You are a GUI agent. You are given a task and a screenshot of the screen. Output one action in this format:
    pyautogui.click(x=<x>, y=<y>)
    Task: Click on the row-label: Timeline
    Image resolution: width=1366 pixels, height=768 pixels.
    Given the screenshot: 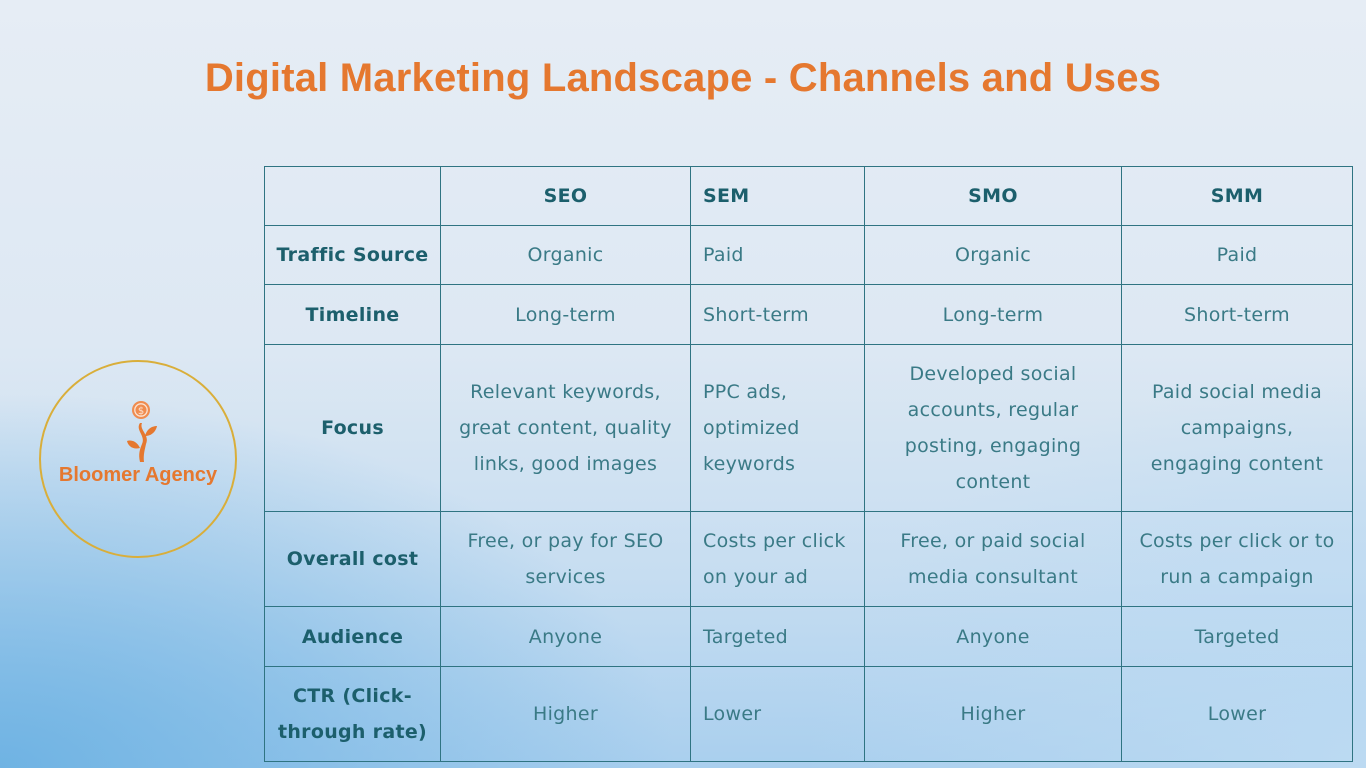 What is the action you would take?
    pyautogui.click(x=352, y=314)
    